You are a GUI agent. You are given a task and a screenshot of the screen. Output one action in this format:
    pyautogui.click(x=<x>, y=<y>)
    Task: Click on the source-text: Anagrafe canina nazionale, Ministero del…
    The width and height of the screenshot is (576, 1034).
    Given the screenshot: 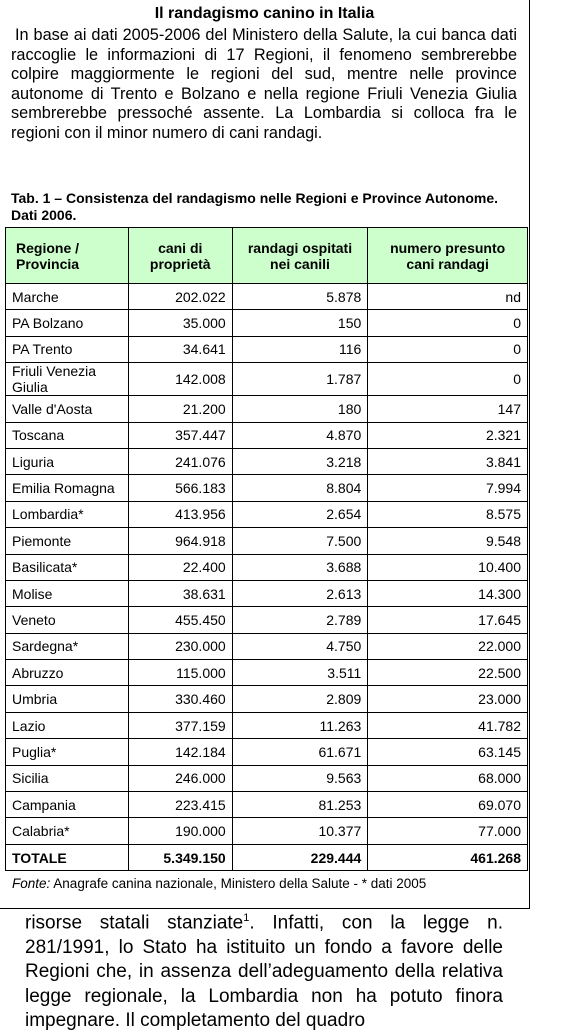 What is the action you would take?
    pyautogui.click(x=240, y=883)
    